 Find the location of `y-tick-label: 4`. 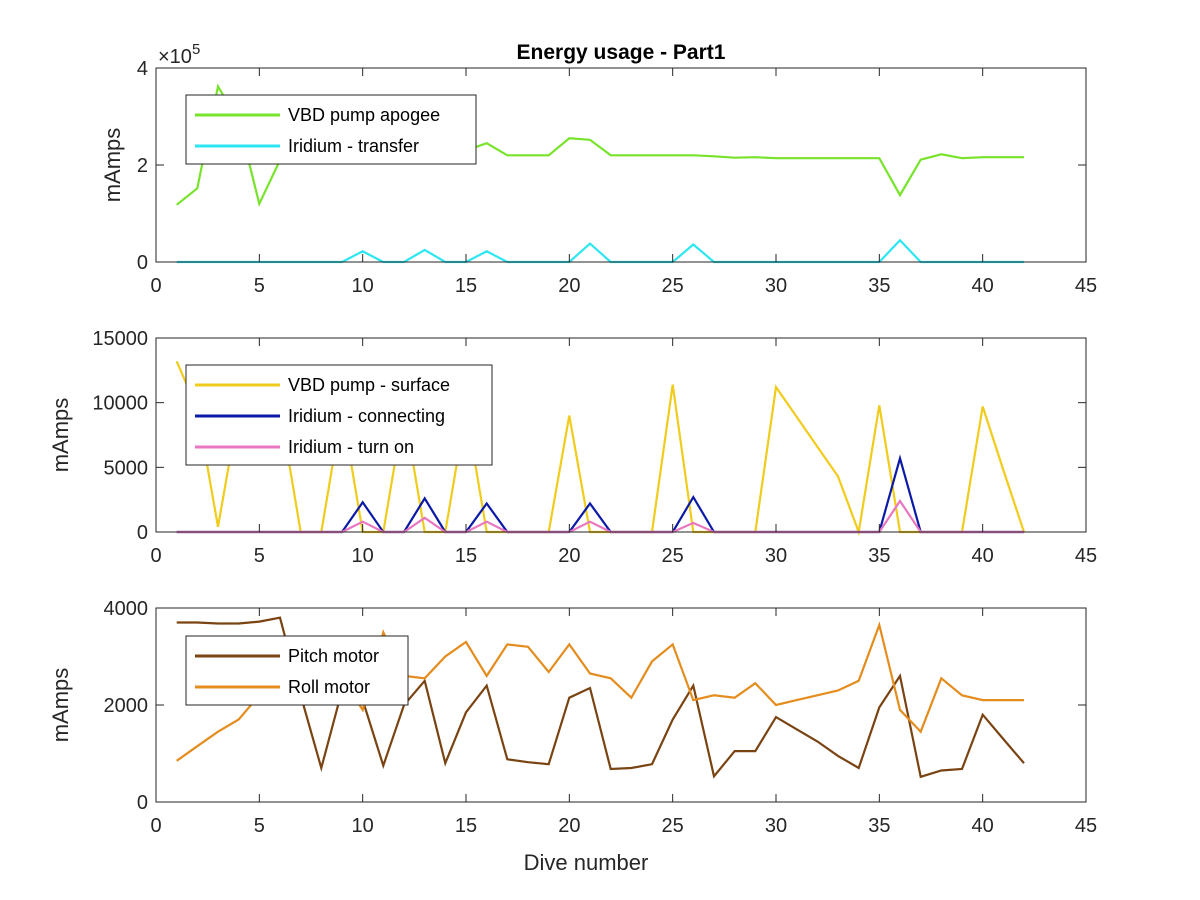

y-tick-label: 4 is located at coordinates (142, 69).